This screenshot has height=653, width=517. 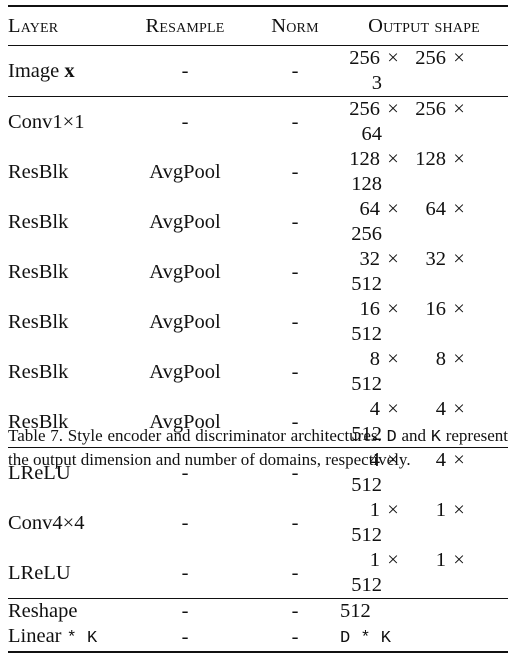 What do you see at coordinates (374, 409) in the screenshot?
I see `shape-dim-1: 4` at bounding box center [374, 409].